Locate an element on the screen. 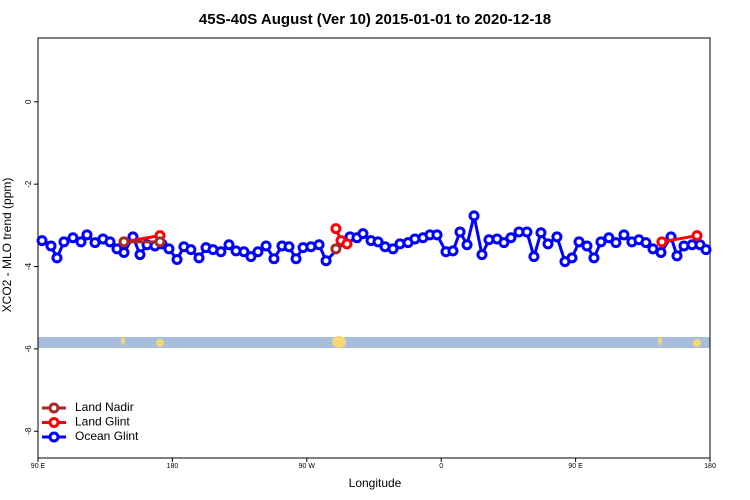 This screenshot has width=750, height=500. x-tick-label: 0 is located at coordinates (441, 466).